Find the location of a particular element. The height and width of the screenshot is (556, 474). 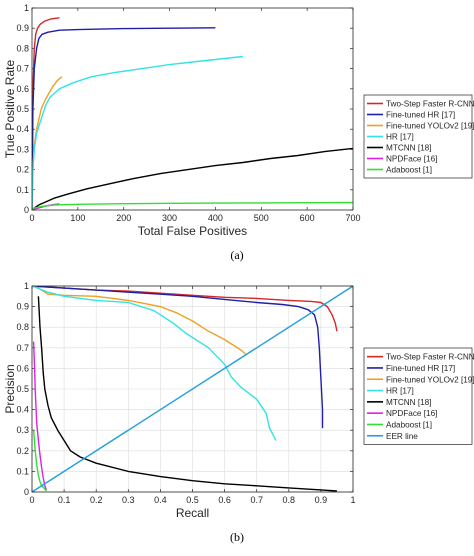

x-tick-label: 600 is located at coordinates (307, 218).